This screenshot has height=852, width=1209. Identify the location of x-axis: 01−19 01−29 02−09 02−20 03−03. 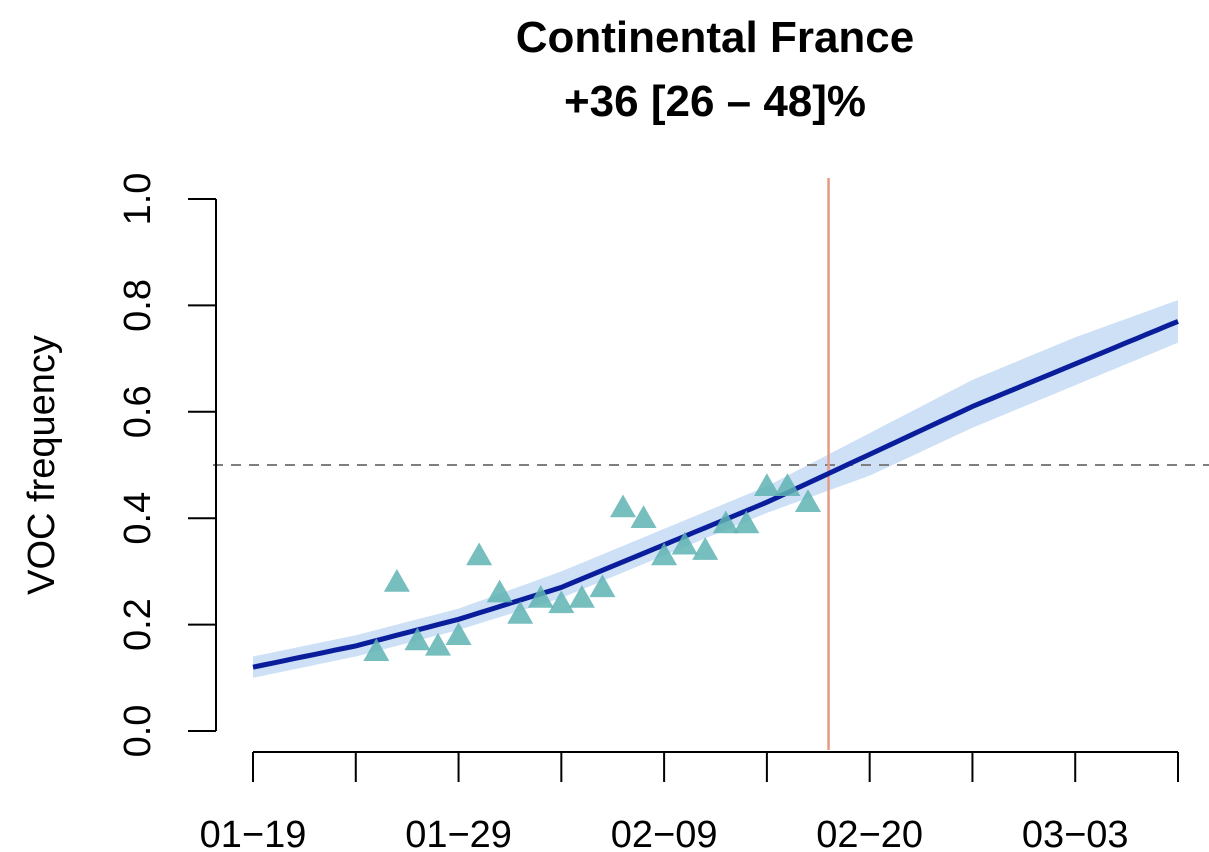
(689, 801).